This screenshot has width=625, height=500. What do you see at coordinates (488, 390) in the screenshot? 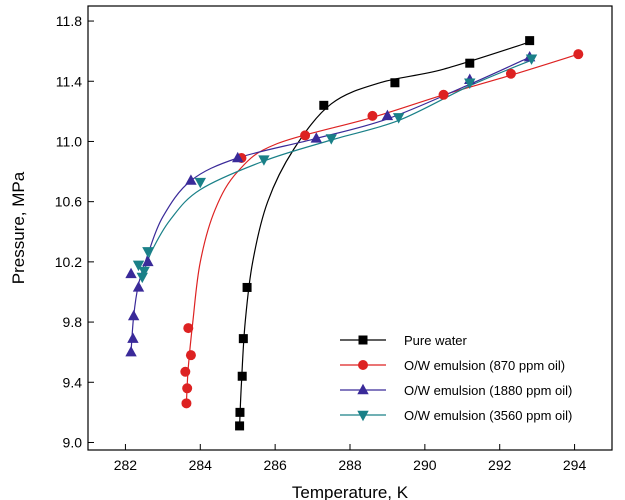
I see `legend-label-emulsion-1880: O/W emulsion (1880 ppm oil)` at bounding box center [488, 390].